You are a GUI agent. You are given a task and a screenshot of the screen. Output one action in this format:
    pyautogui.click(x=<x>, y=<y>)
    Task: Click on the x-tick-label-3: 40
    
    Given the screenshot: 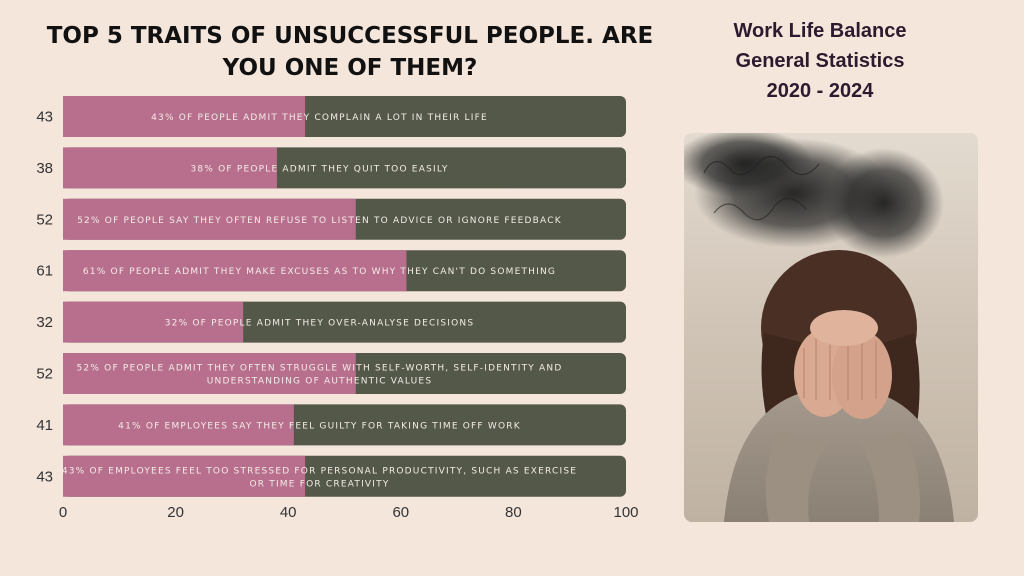 What is the action you would take?
    pyautogui.click(x=288, y=512)
    